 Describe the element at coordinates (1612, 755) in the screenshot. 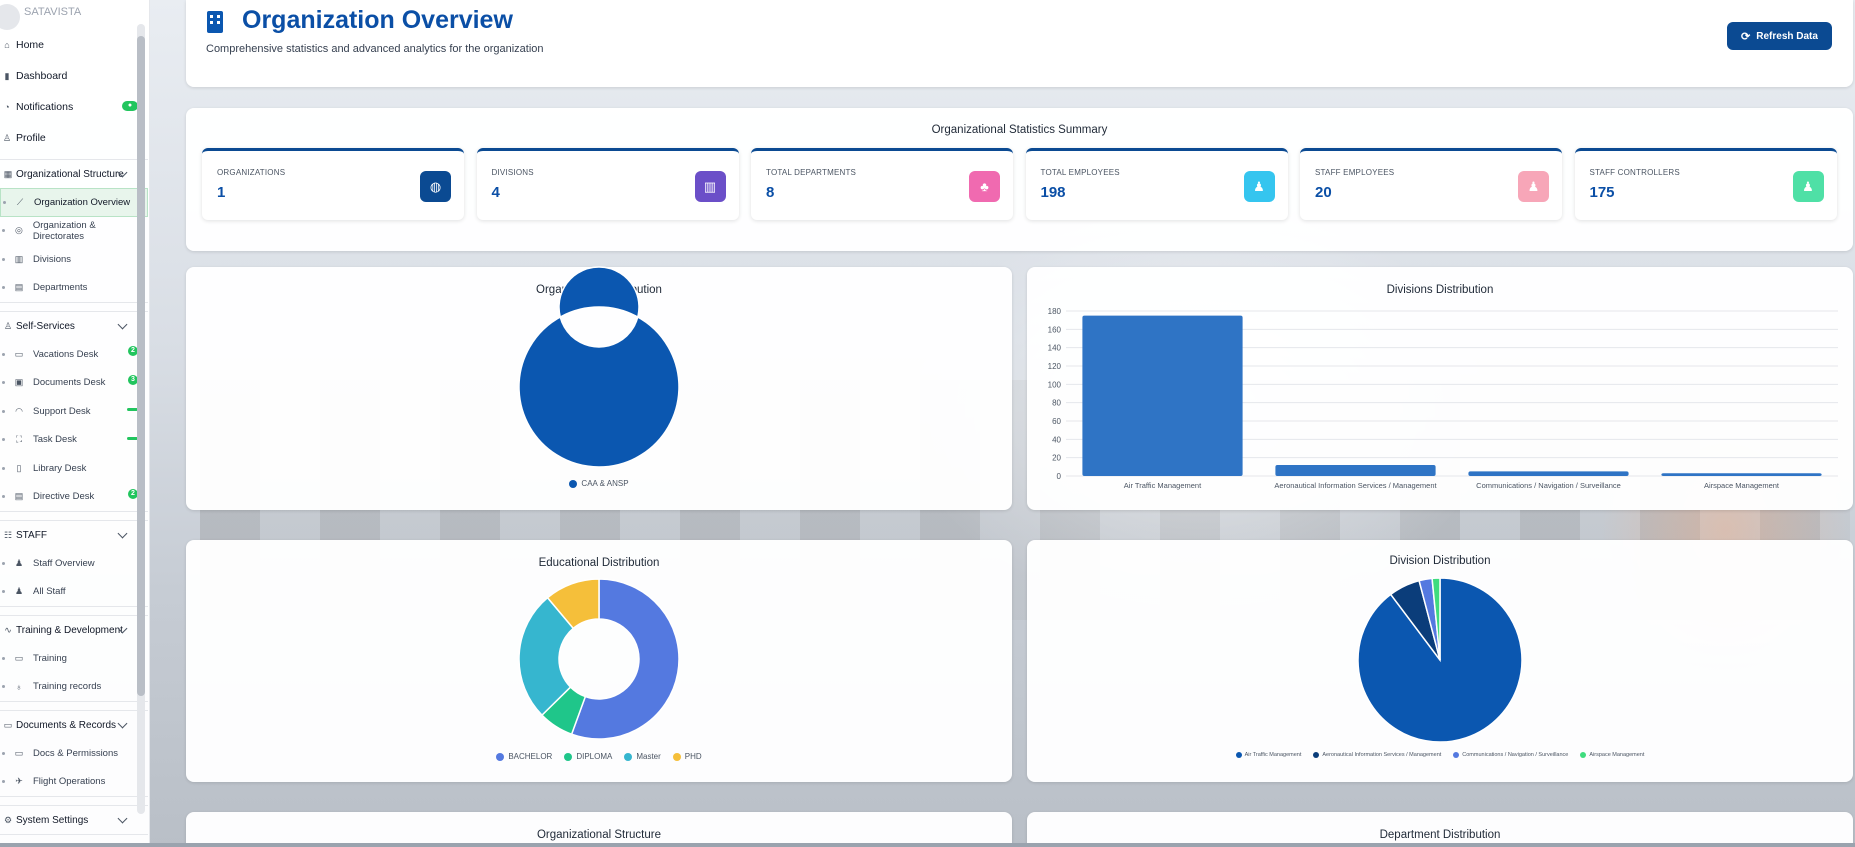

I see `legend-item: Airspace Management` at that location.